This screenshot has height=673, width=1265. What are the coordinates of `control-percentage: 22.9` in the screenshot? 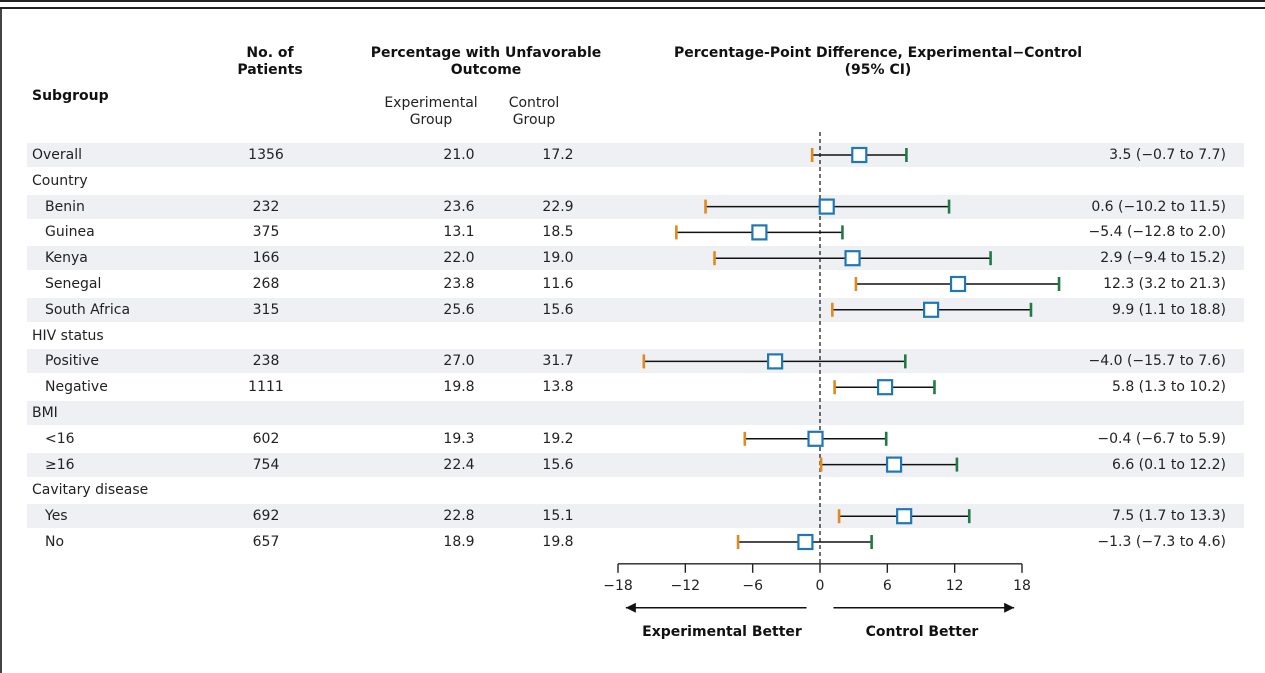 It's located at (558, 206).